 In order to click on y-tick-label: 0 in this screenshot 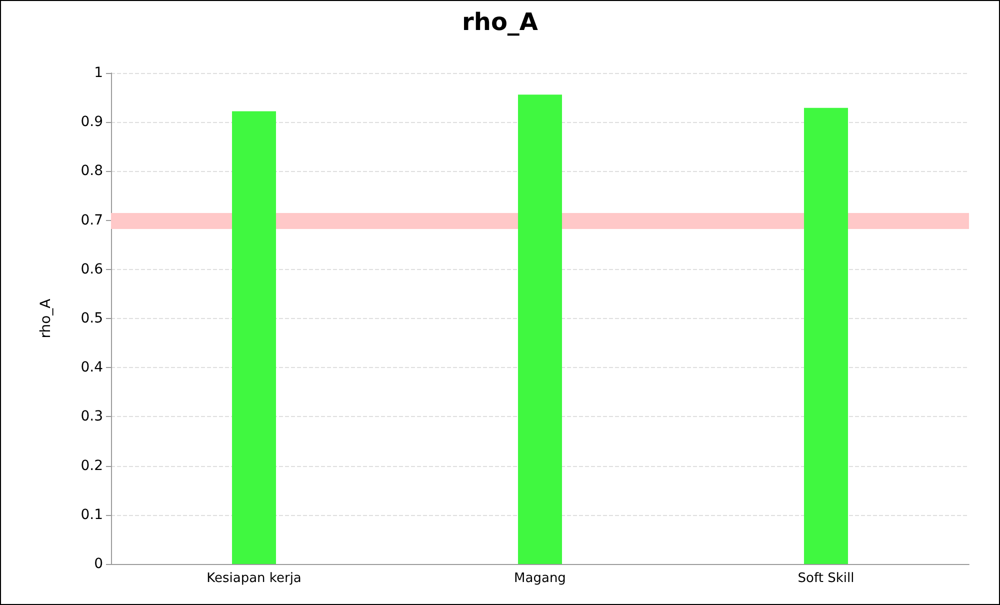, I will do `click(98, 564)`.